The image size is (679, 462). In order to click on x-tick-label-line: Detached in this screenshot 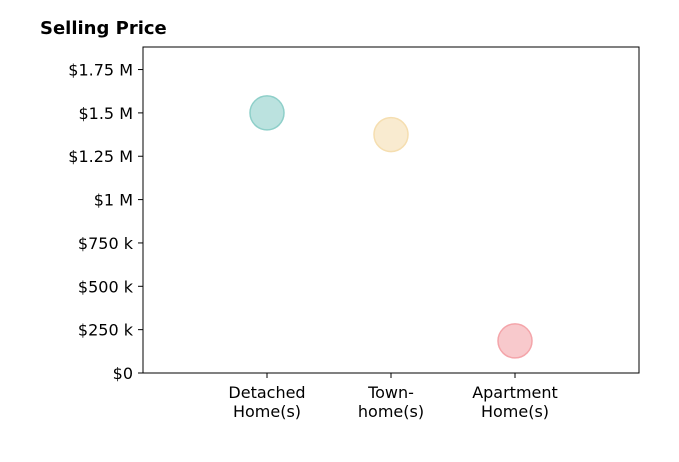, I will do `click(266, 392)`.